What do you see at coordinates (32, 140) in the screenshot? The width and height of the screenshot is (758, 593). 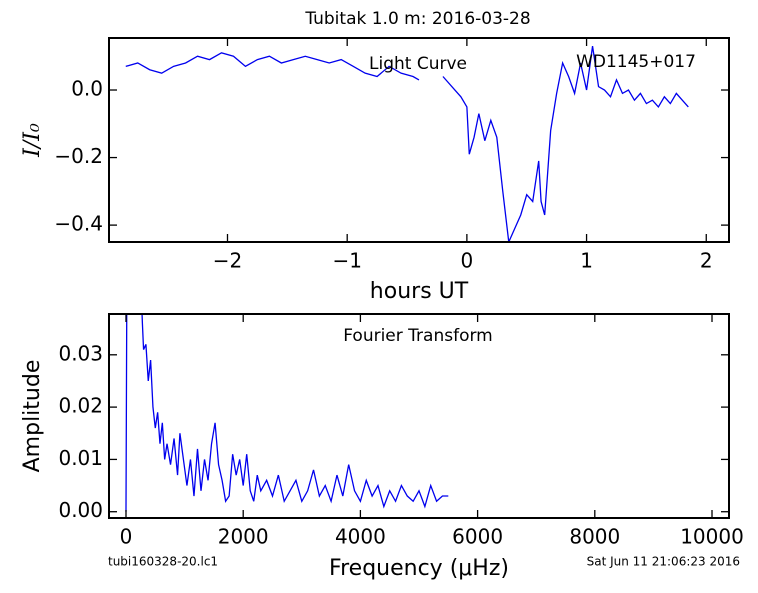 I see `y-axis-label: I/I₀` at bounding box center [32, 140].